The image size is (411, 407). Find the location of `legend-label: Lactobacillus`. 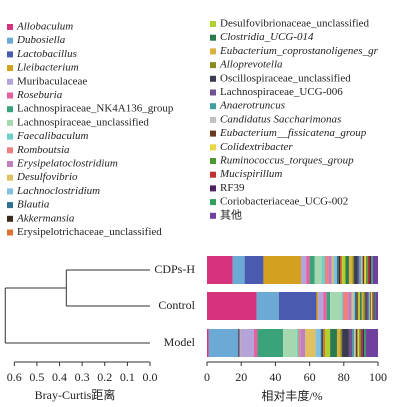

legend-label: Lactobacillus is located at coordinates (46, 54).